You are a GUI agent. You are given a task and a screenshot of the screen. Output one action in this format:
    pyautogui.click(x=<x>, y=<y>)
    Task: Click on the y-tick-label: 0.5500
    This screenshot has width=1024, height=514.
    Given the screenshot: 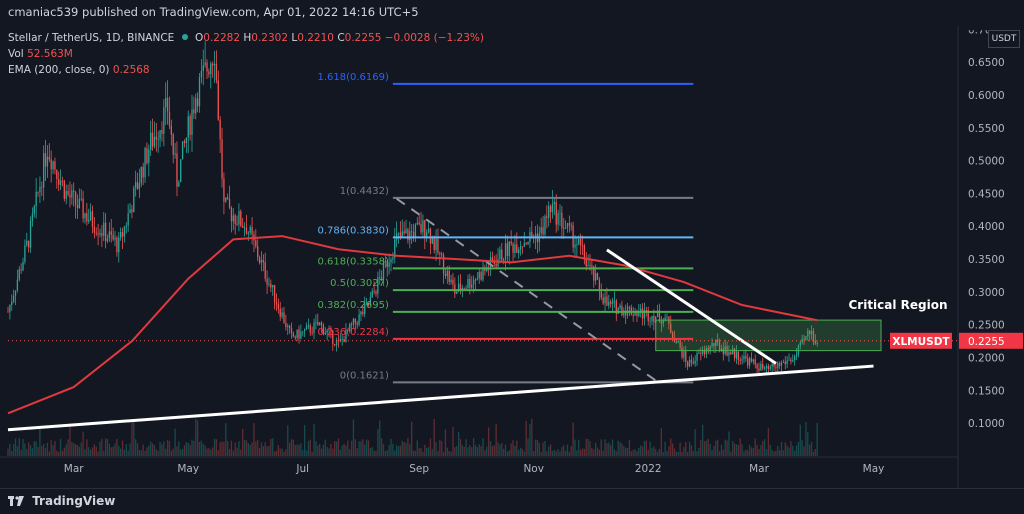 What is the action you would take?
    pyautogui.click(x=986, y=129)
    